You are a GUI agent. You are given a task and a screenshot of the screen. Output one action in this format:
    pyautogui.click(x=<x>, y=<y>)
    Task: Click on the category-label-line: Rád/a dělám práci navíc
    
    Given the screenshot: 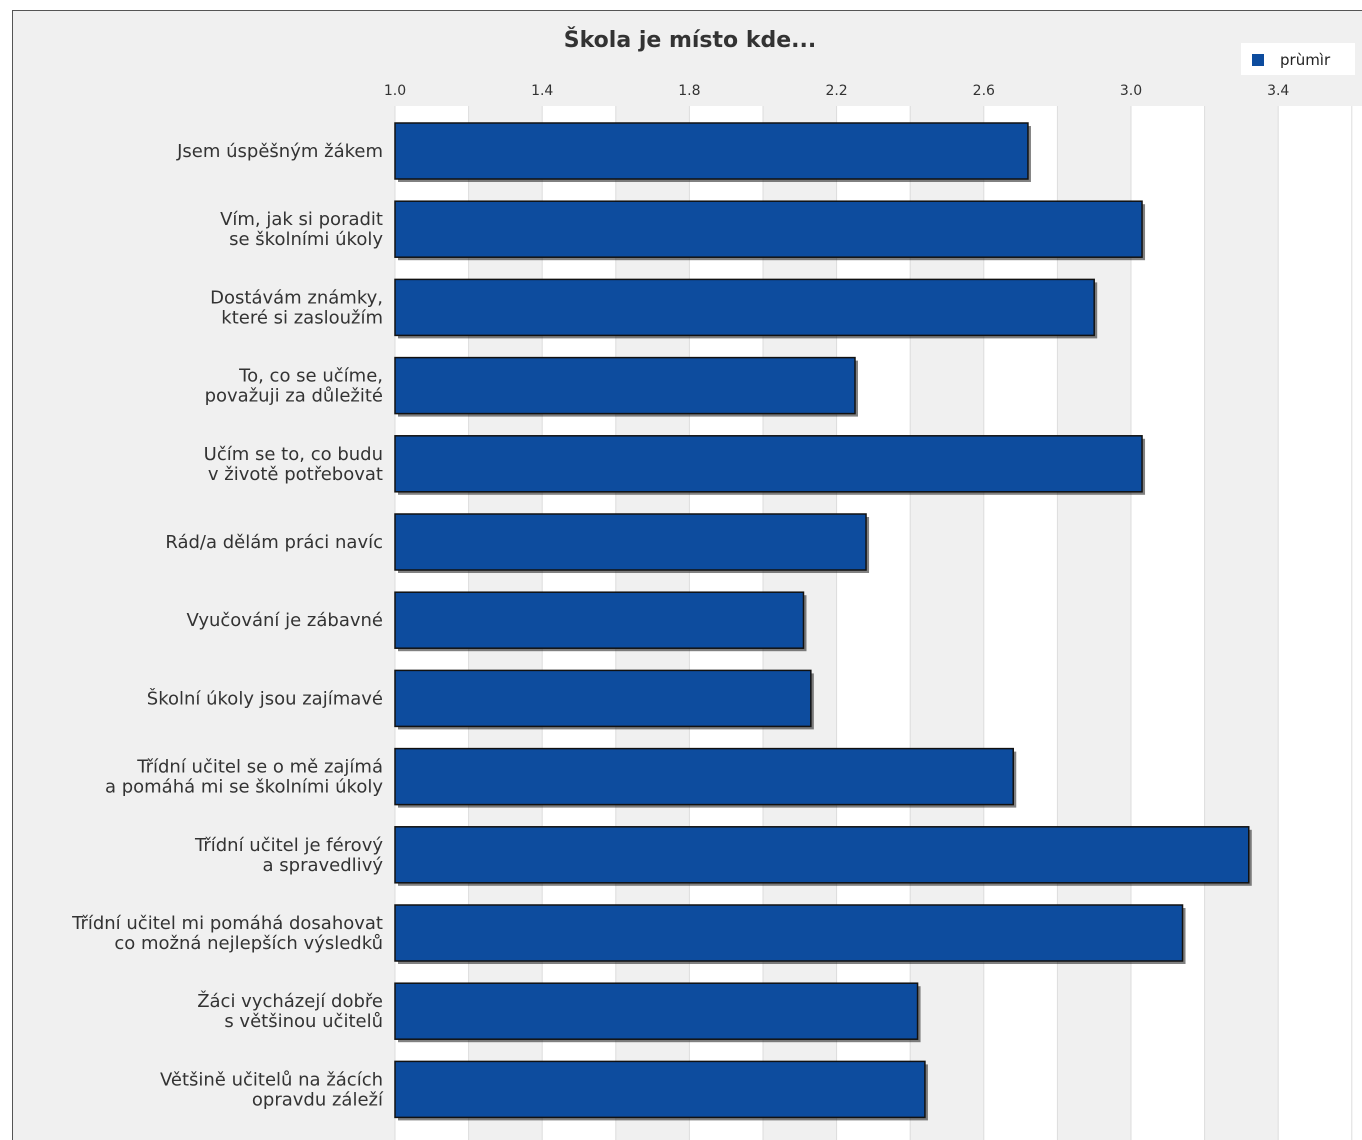 What is the action you would take?
    pyautogui.click(x=274, y=542)
    